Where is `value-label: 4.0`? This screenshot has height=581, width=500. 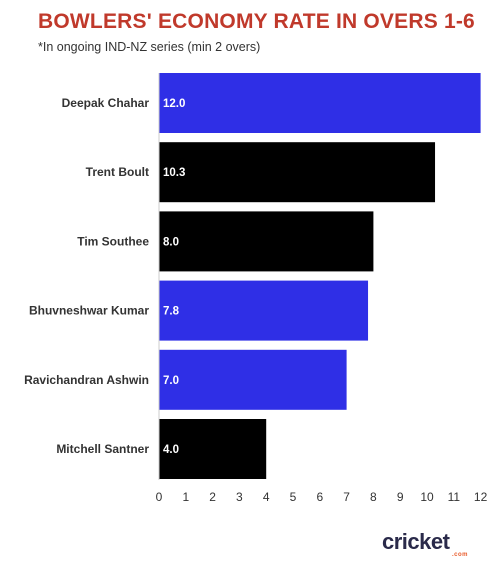 value-label: 4.0 is located at coordinates (171, 450).